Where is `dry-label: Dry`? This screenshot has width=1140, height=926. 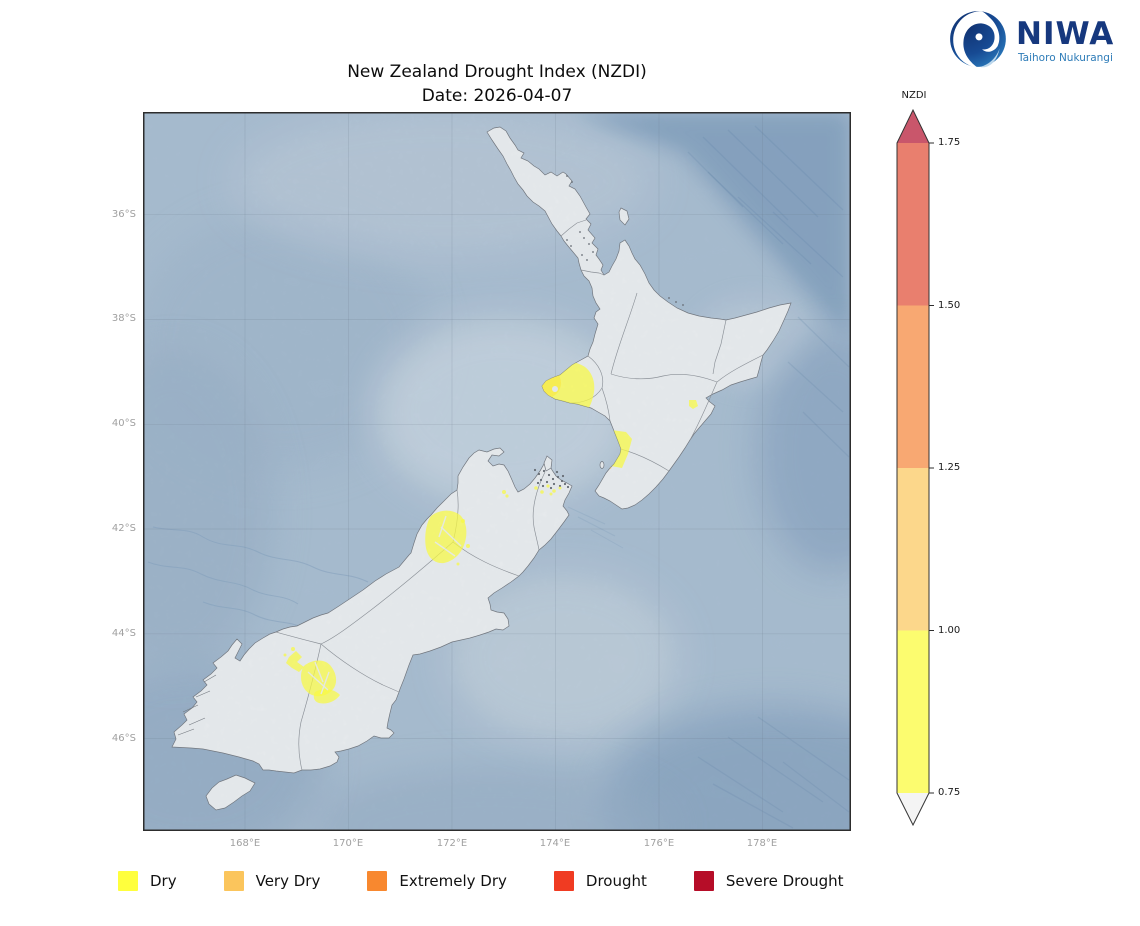
dry-label: Dry is located at coordinates (163, 881).